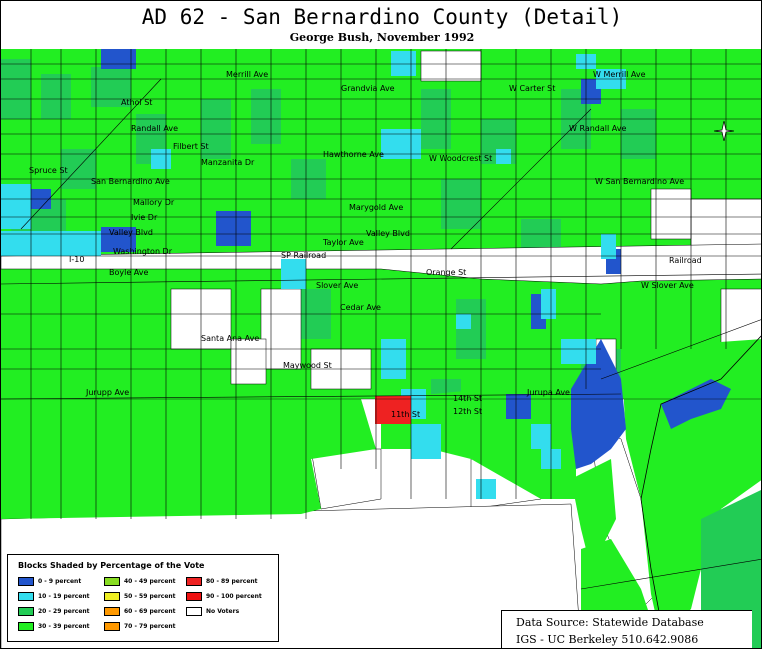  What do you see at coordinates (700, 491) in the screenshot?
I see `river-channel` at bounding box center [700, 491].